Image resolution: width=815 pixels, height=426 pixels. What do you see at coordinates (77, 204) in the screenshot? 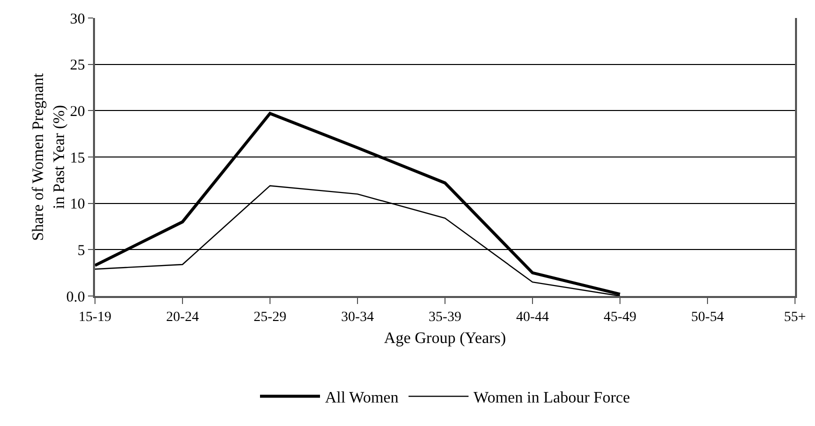
I see `y-tick-label: 10` at bounding box center [77, 204].